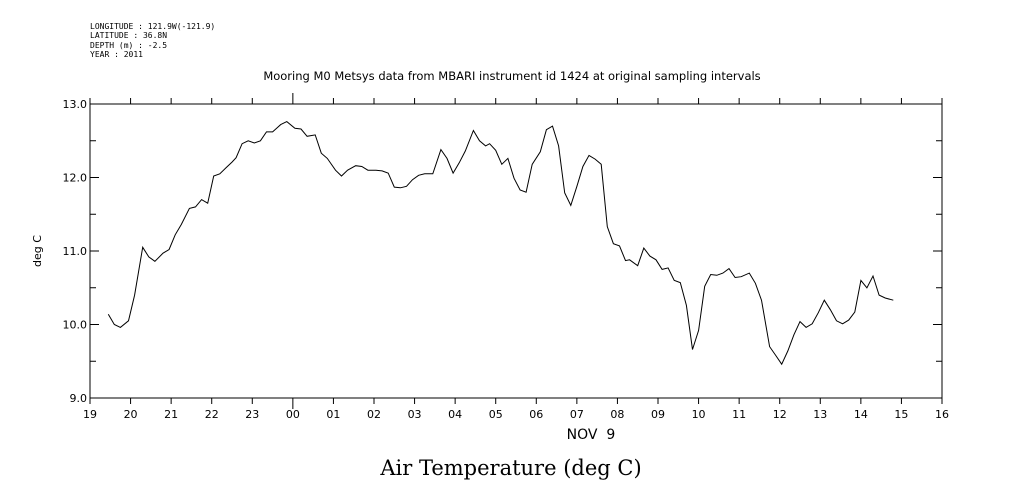  Describe the element at coordinates (739, 414) in the screenshot. I see `x-tick-label: 11` at that location.